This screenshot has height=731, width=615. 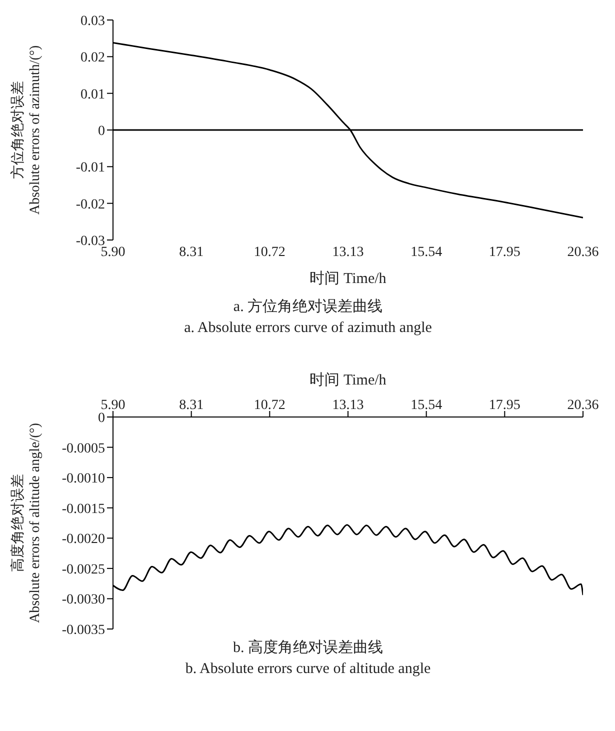 What do you see at coordinates (83, 509) in the screenshot?
I see `y-tick-label: -0.0015` at bounding box center [83, 509].